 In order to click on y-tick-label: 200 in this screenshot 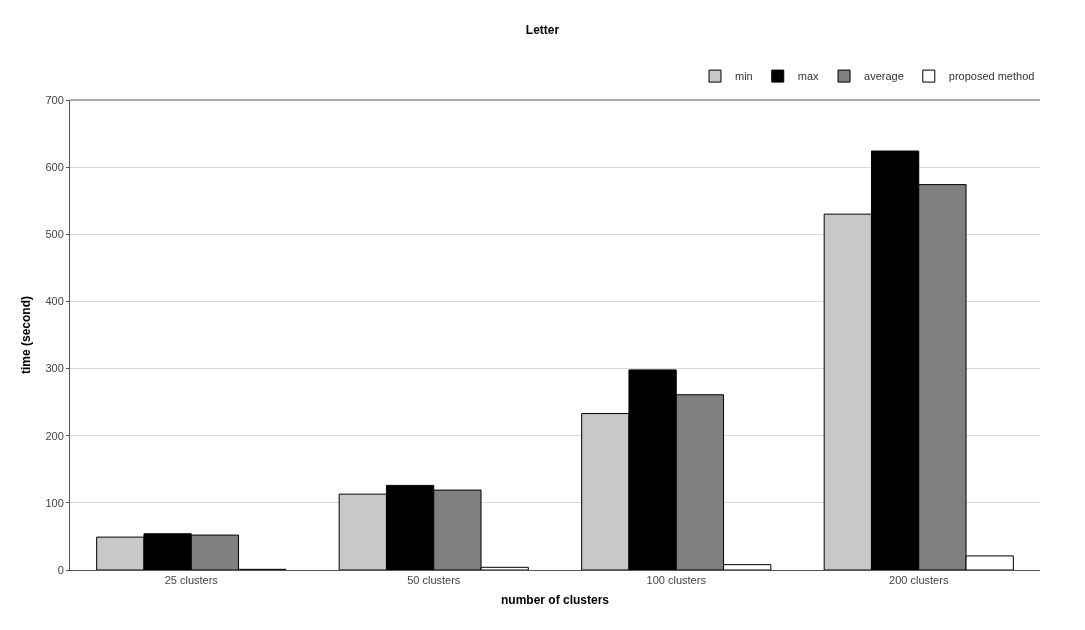, I will do `click(54, 435)`.